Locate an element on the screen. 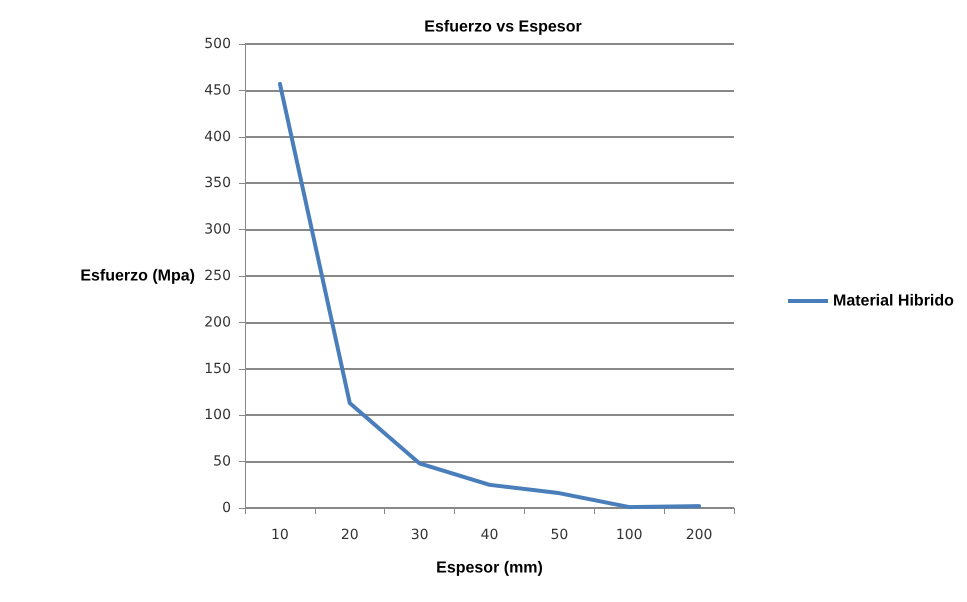 The width and height of the screenshot is (967, 602). x-tick-label: 30 is located at coordinates (419, 535).